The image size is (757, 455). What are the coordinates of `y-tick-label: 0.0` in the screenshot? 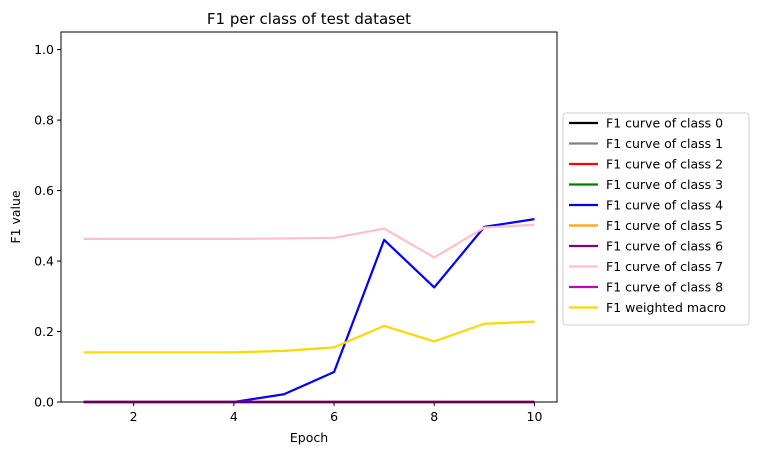 It's located at (44, 402).